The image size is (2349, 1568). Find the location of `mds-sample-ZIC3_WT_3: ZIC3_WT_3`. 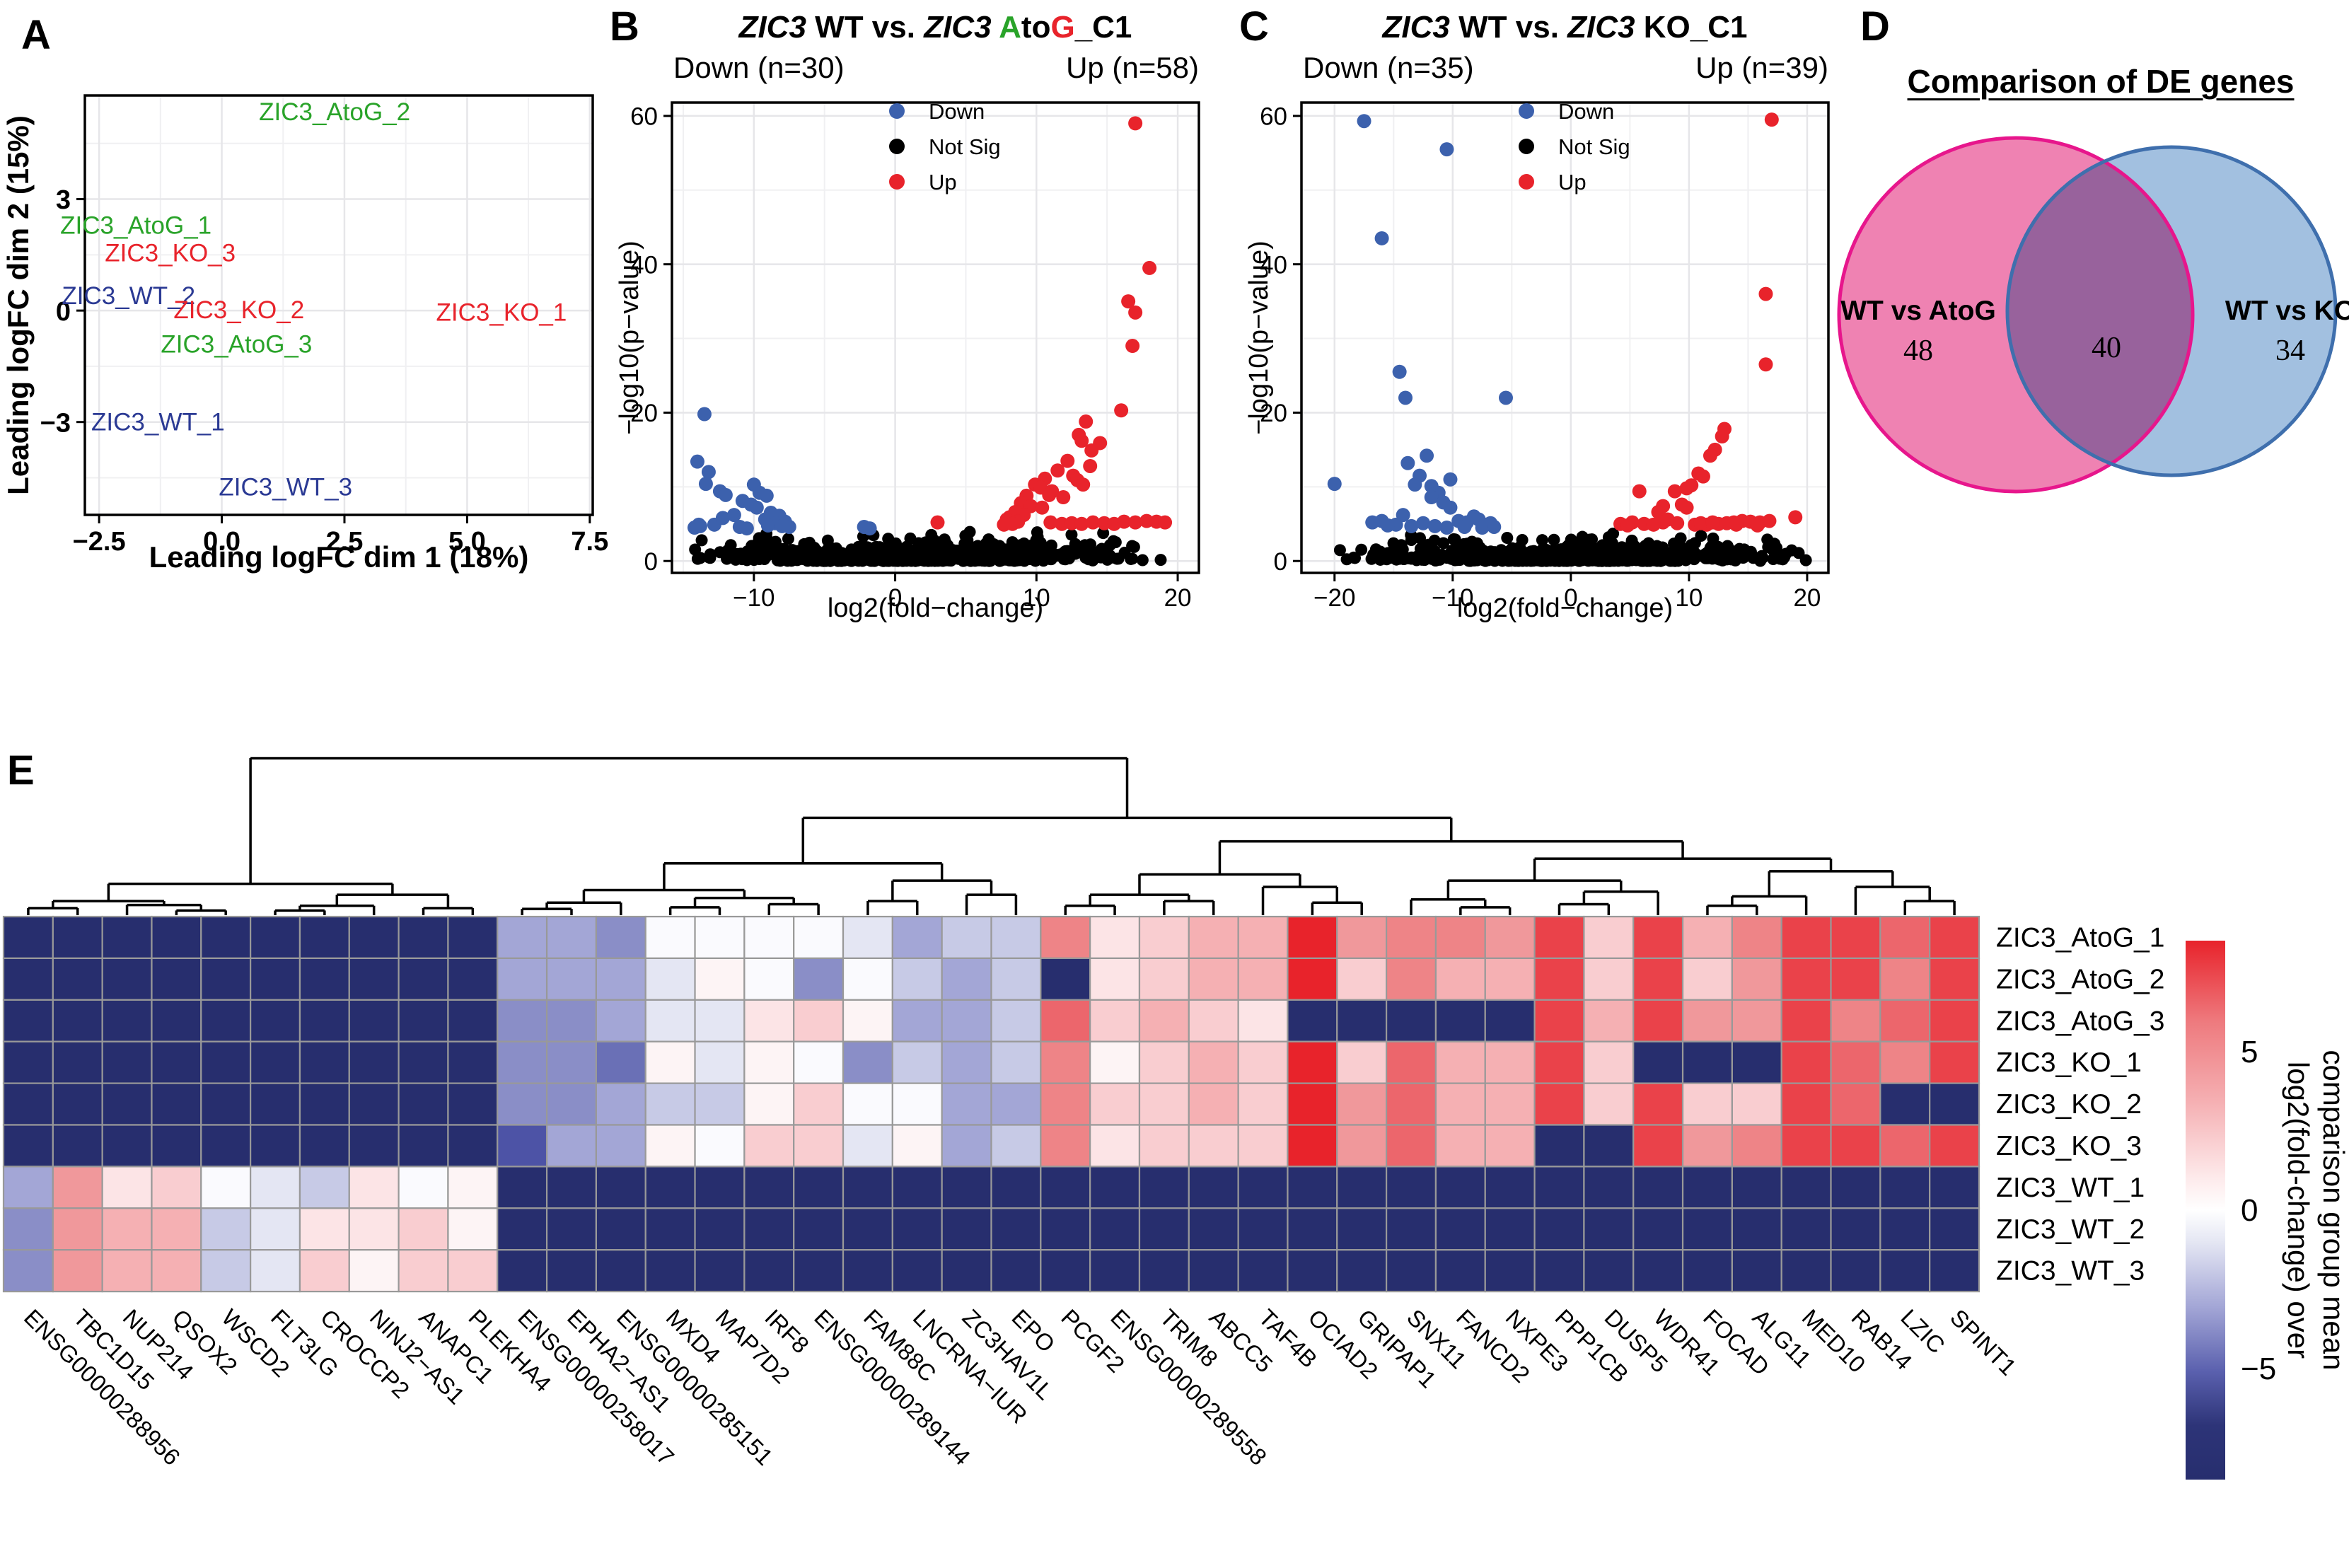

mds-sample-ZIC3_WT_3: ZIC3_WT_3 is located at coordinates (285, 487).